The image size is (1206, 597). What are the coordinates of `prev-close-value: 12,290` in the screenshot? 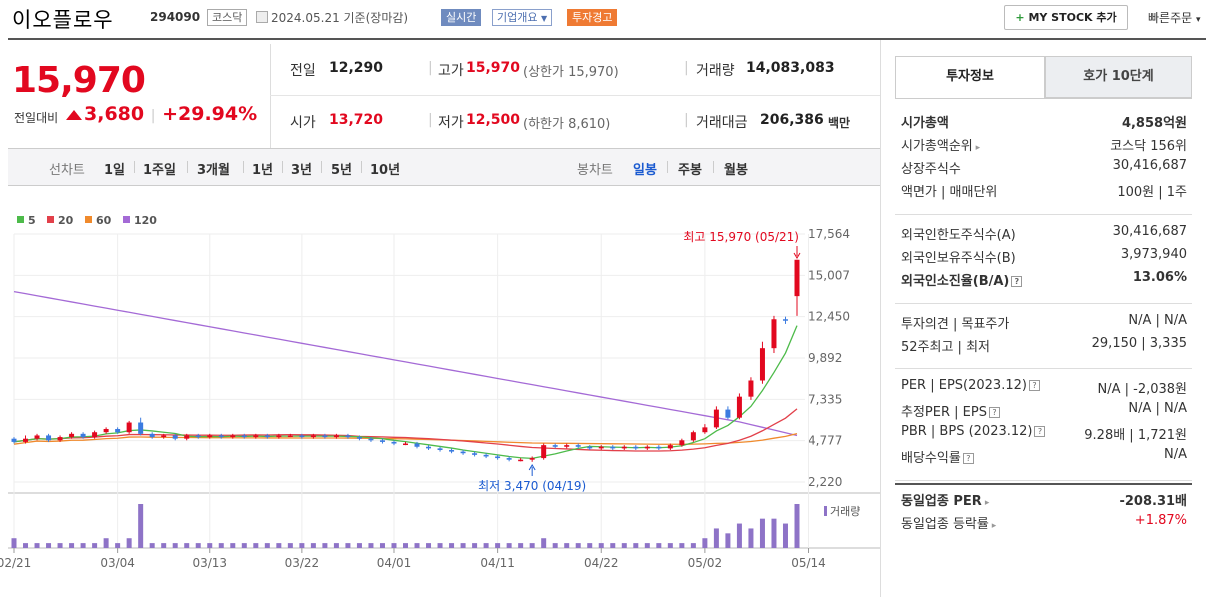 It's located at (356, 68).